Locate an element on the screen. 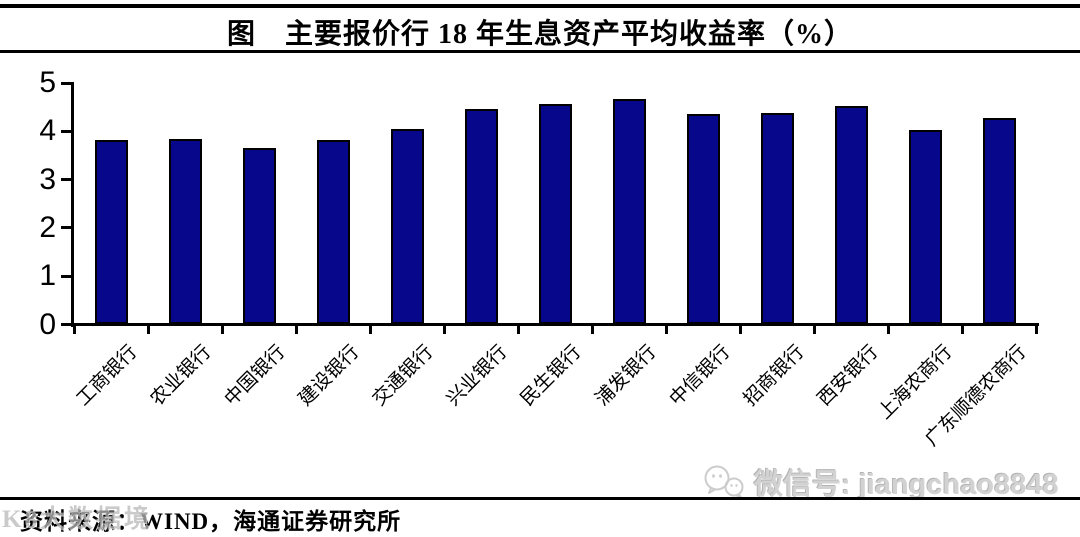  wechat-id-text: 微信号: jiangchao8848 is located at coordinates (906, 485).